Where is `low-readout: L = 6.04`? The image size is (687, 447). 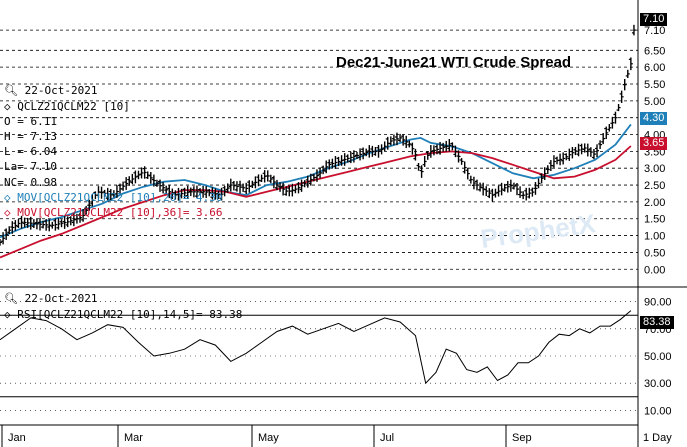 low-readout: L = 6.04 is located at coordinates (30, 151).